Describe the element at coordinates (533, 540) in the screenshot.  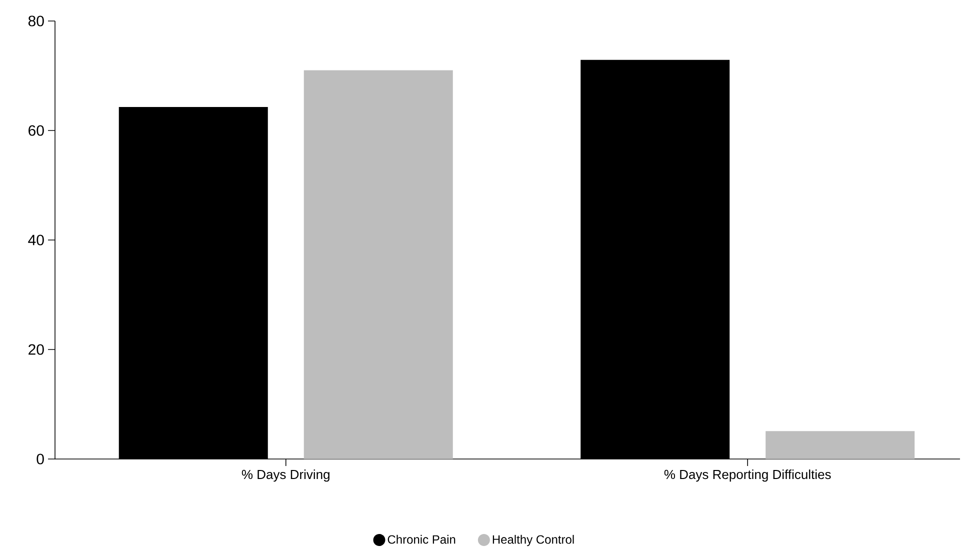
I see `legend-label: Healthy Control` at that location.